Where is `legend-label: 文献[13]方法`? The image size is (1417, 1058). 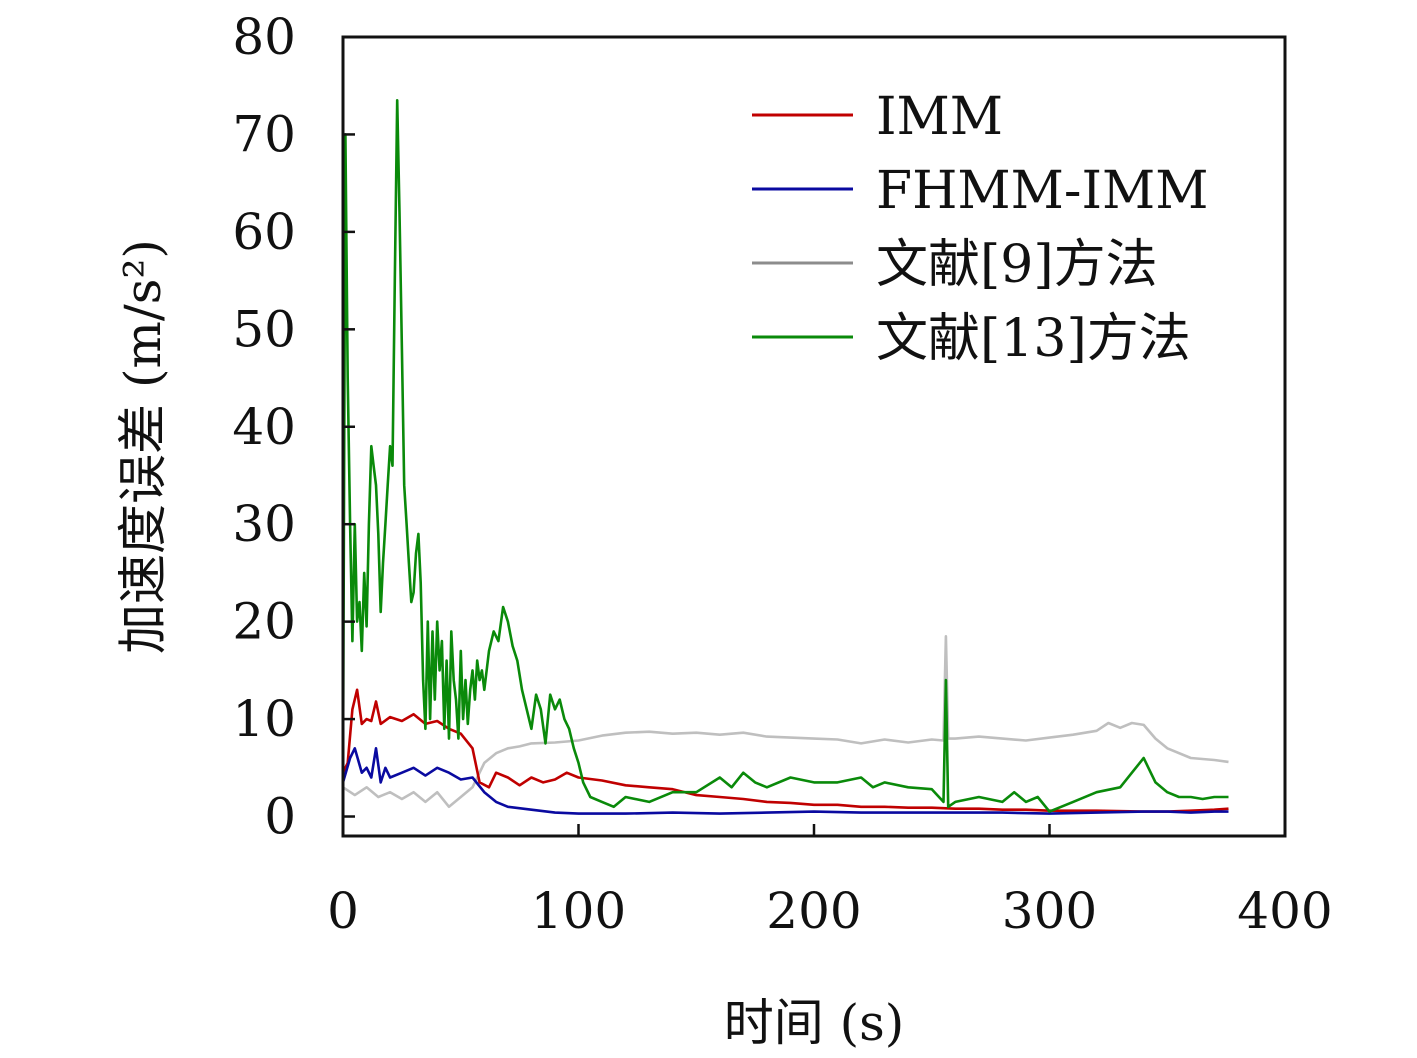 legend-label: 文献[13]方法 is located at coordinates (1033, 339).